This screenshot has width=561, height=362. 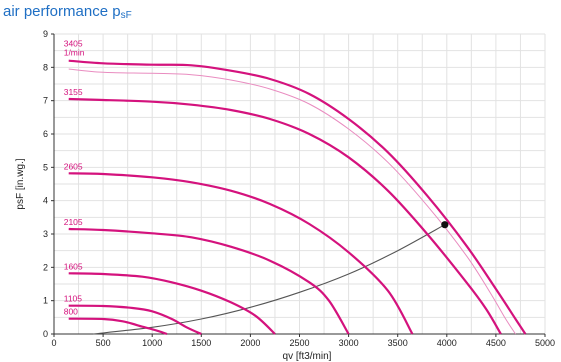 I want to click on y-tick-label: 7, so click(x=45, y=101).